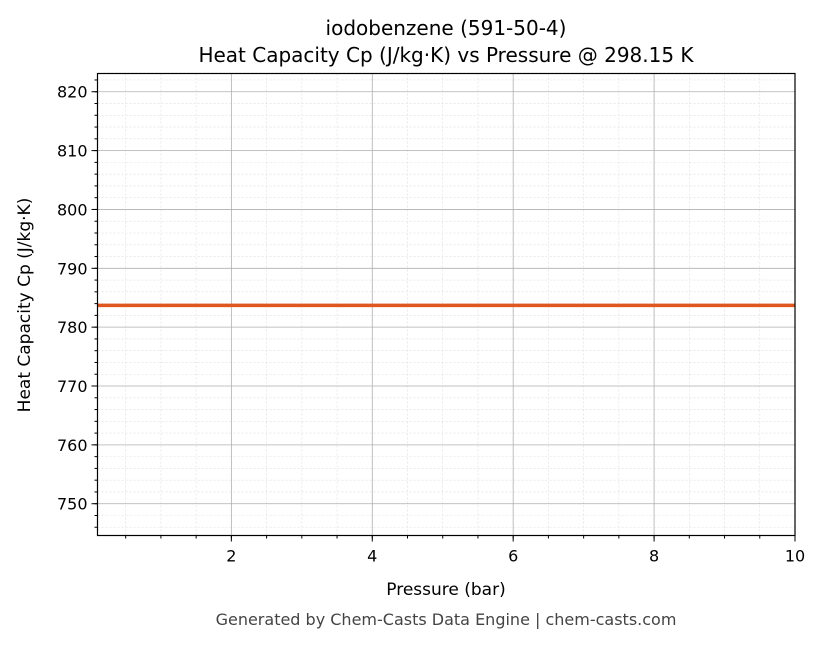 This screenshot has width=823, height=648. Describe the element at coordinates (654, 556) in the screenshot. I see `x-tick-label: 8` at that location.